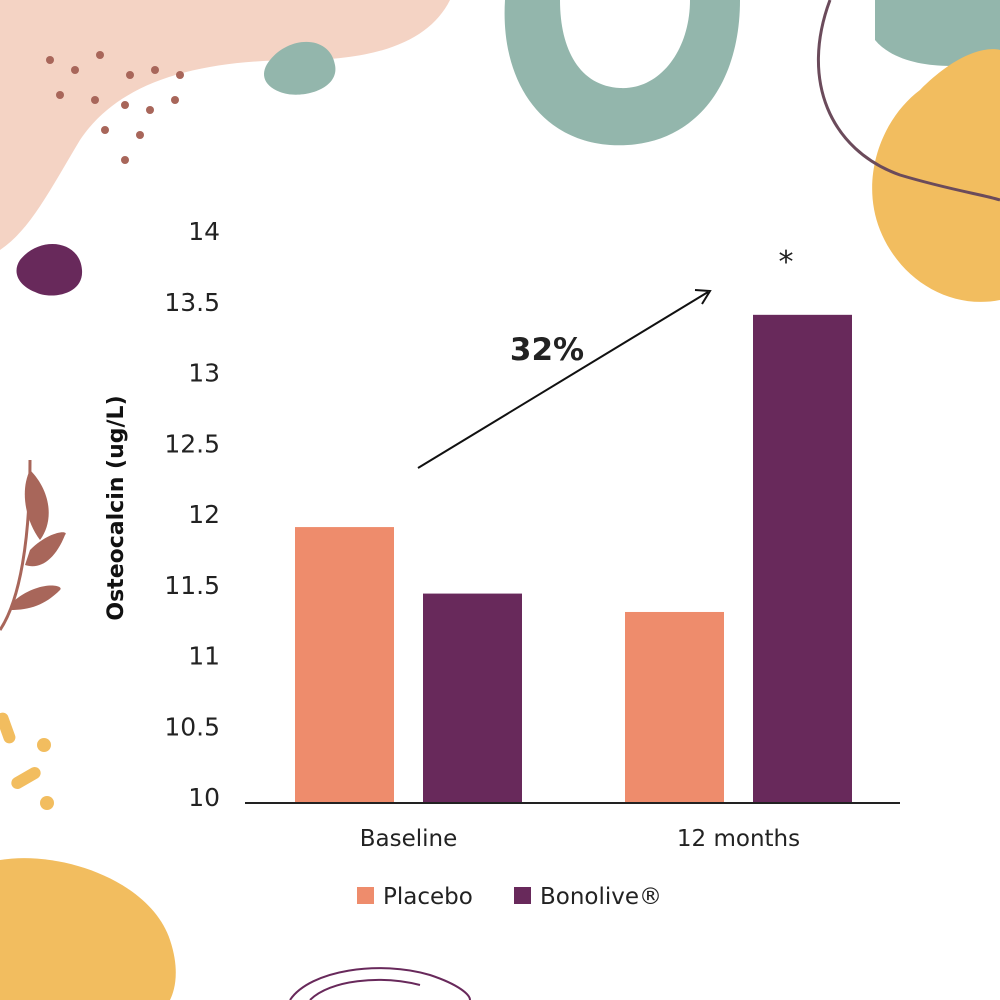 Image resolution: width=1000 pixels, height=1000 pixels. Describe the element at coordinates (509, 897) in the screenshot. I see `legend: Placebo Bonolive®` at that location.